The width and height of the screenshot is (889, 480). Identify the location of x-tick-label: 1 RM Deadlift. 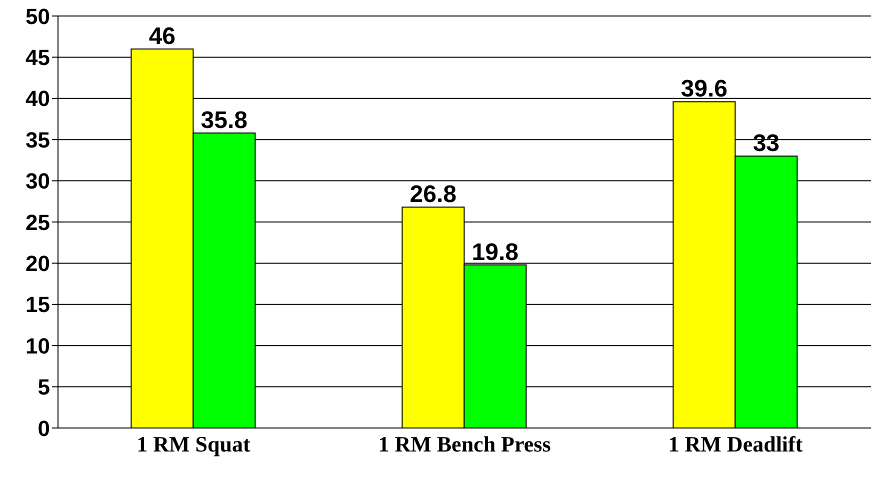
(736, 444).